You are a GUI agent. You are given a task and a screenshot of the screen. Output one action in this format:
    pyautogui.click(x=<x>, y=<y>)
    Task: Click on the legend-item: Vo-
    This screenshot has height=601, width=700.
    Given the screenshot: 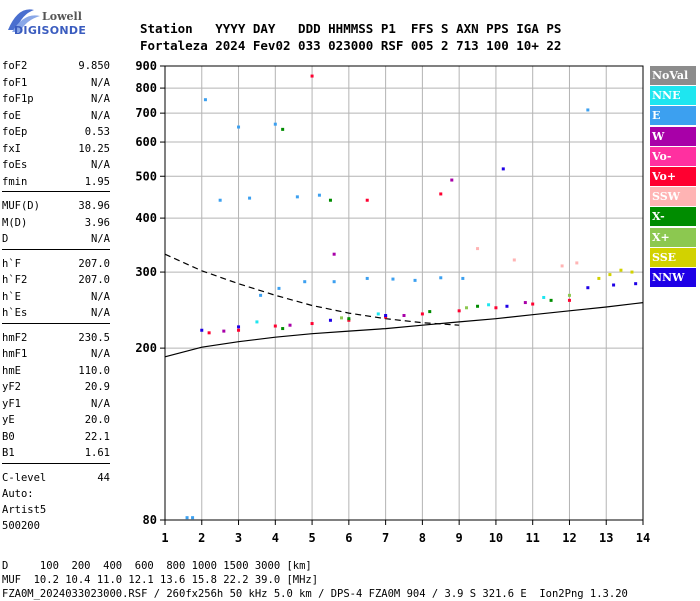 What is the action you would take?
    pyautogui.click(x=673, y=156)
    